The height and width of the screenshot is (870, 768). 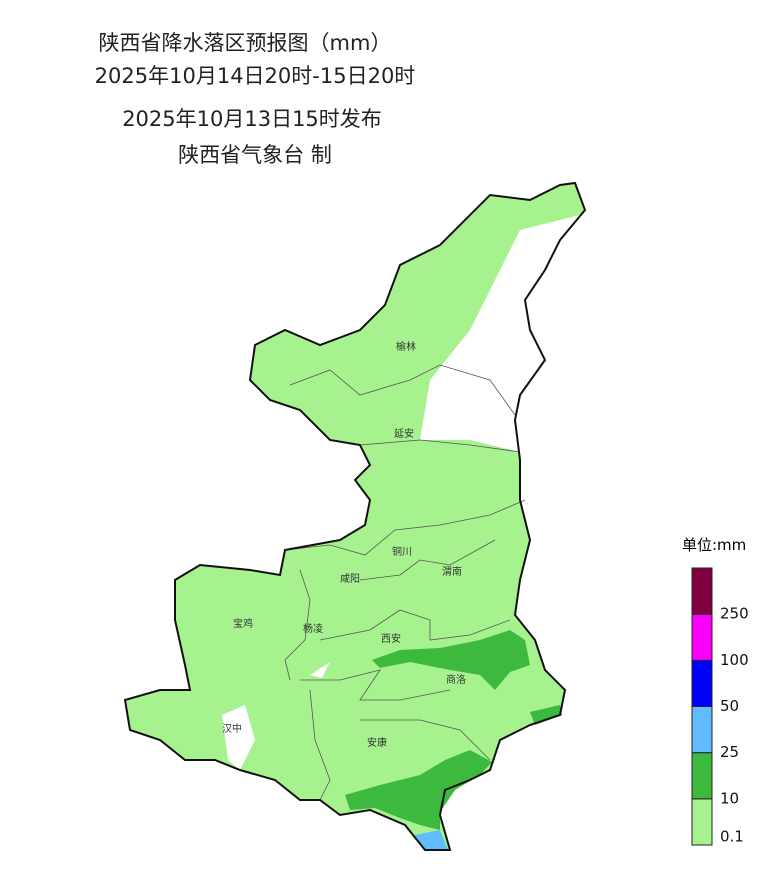 I want to click on city-label: 西安, so click(x=391, y=638).